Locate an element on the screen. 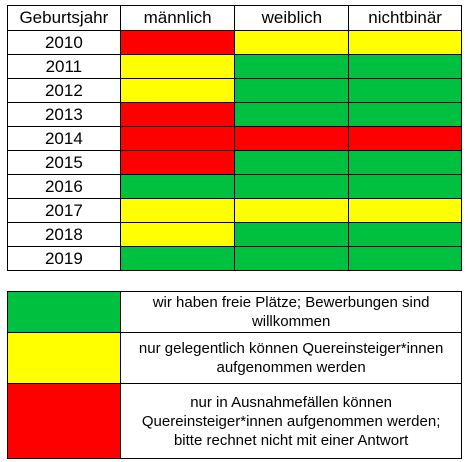  year-cell: 2013 is located at coordinates (64, 114).